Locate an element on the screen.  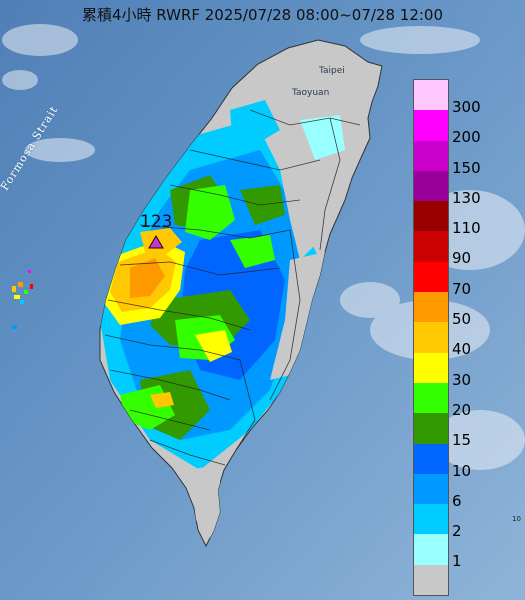
legend-labels: 300 200 150 130 110 90 70 50 40 30 20 15 10 6 2 1 is located at coordinates (482, 336).